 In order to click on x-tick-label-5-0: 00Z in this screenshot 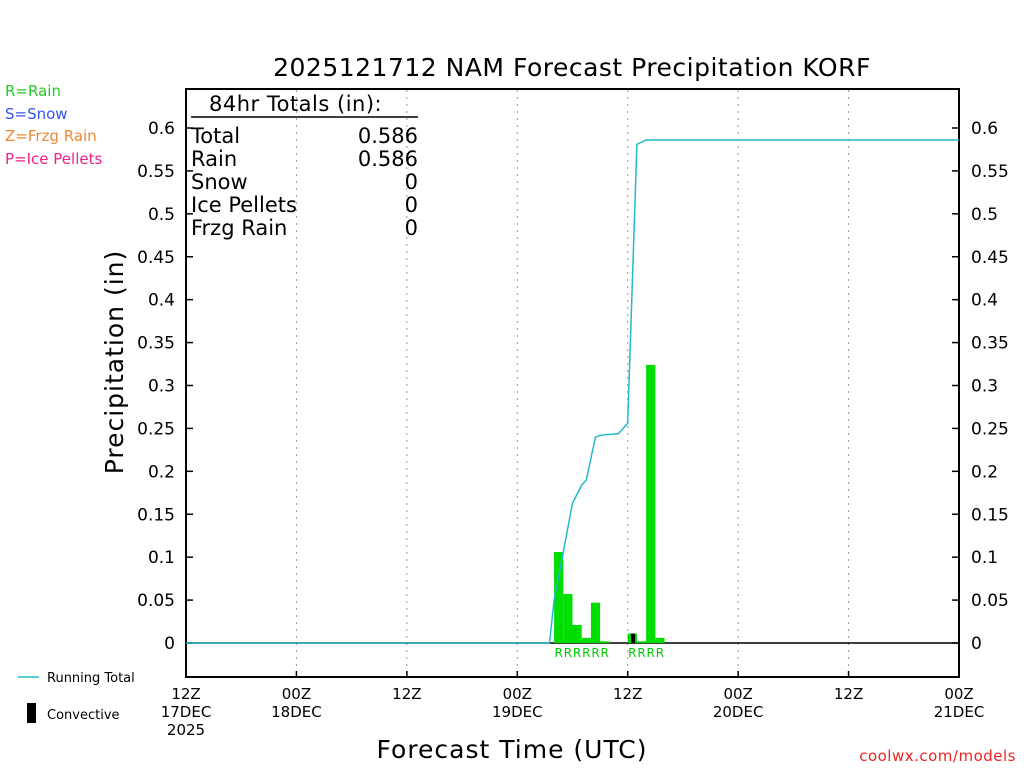, I will do `click(737, 694)`.